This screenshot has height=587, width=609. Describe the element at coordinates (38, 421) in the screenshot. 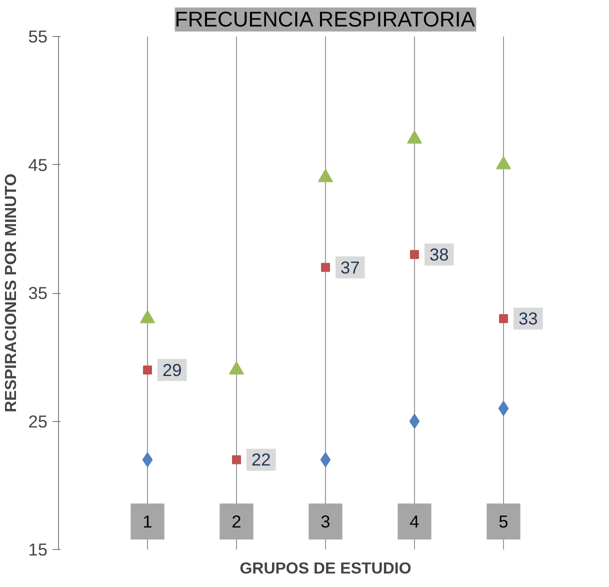

I see `y-tick-label: 25` at that location.